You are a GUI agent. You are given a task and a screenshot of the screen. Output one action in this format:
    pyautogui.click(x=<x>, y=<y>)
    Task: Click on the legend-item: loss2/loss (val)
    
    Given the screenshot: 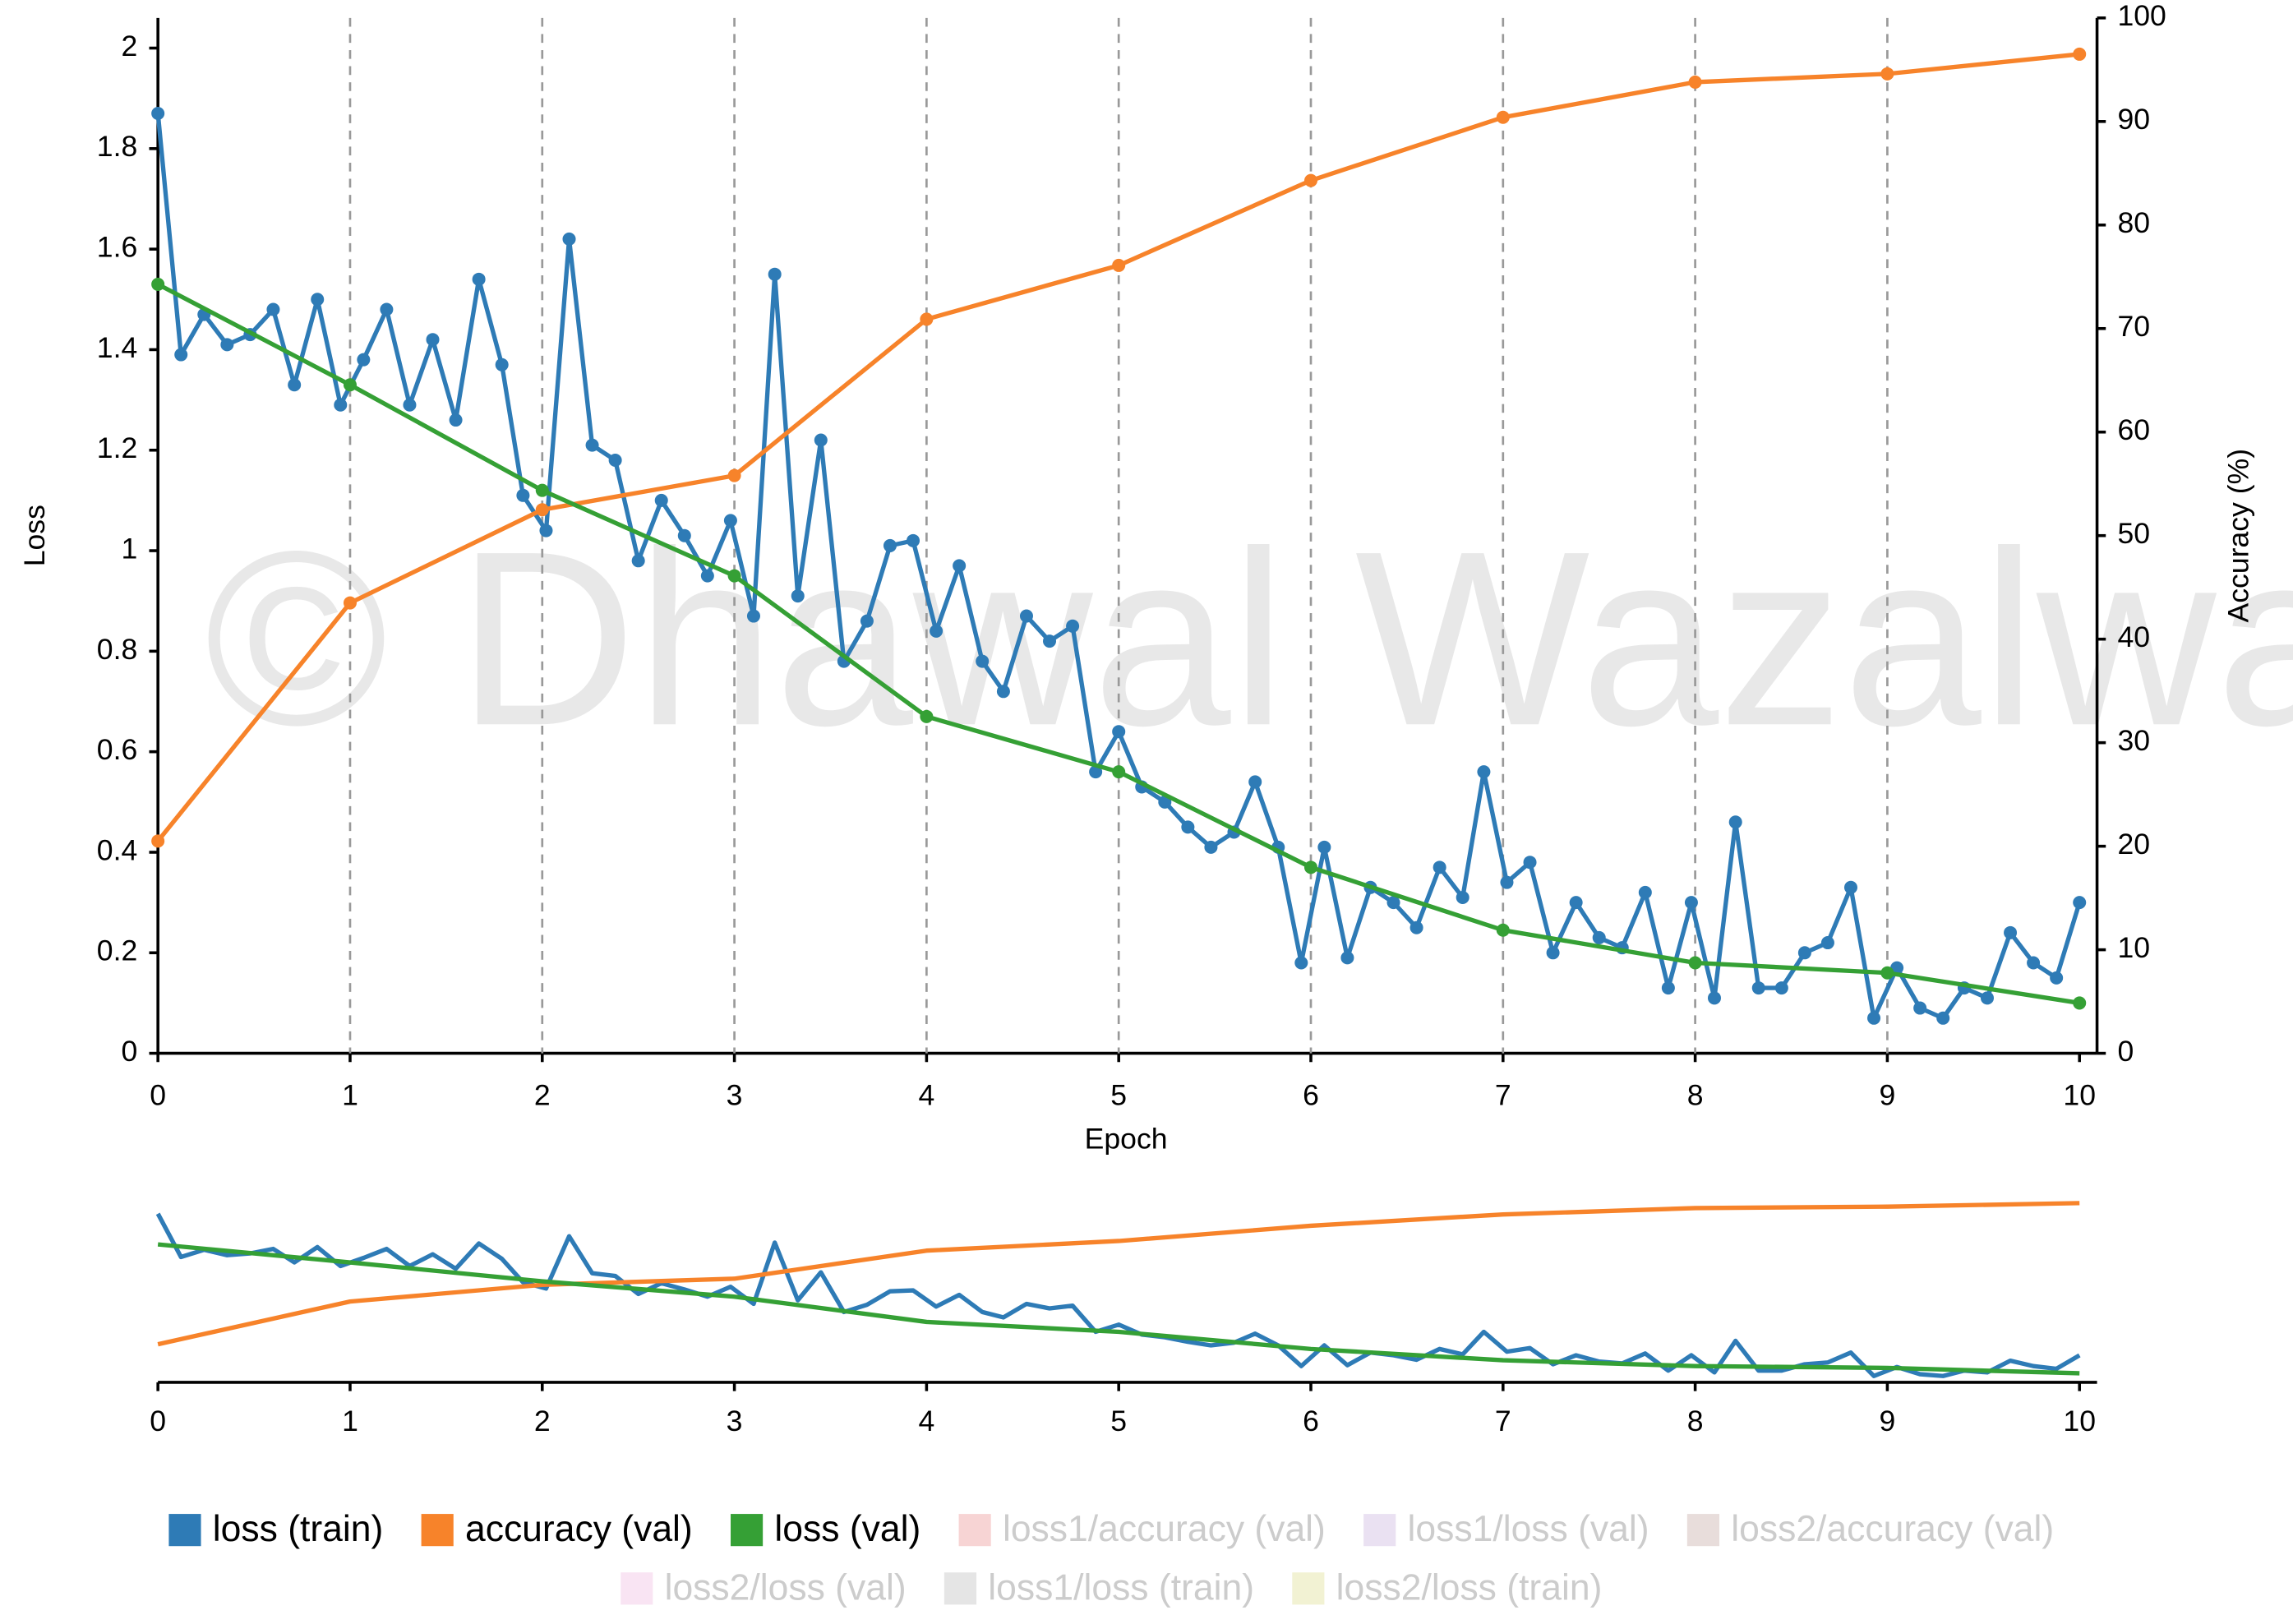 What is the action you would take?
    pyautogui.click(x=764, y=1587)
    